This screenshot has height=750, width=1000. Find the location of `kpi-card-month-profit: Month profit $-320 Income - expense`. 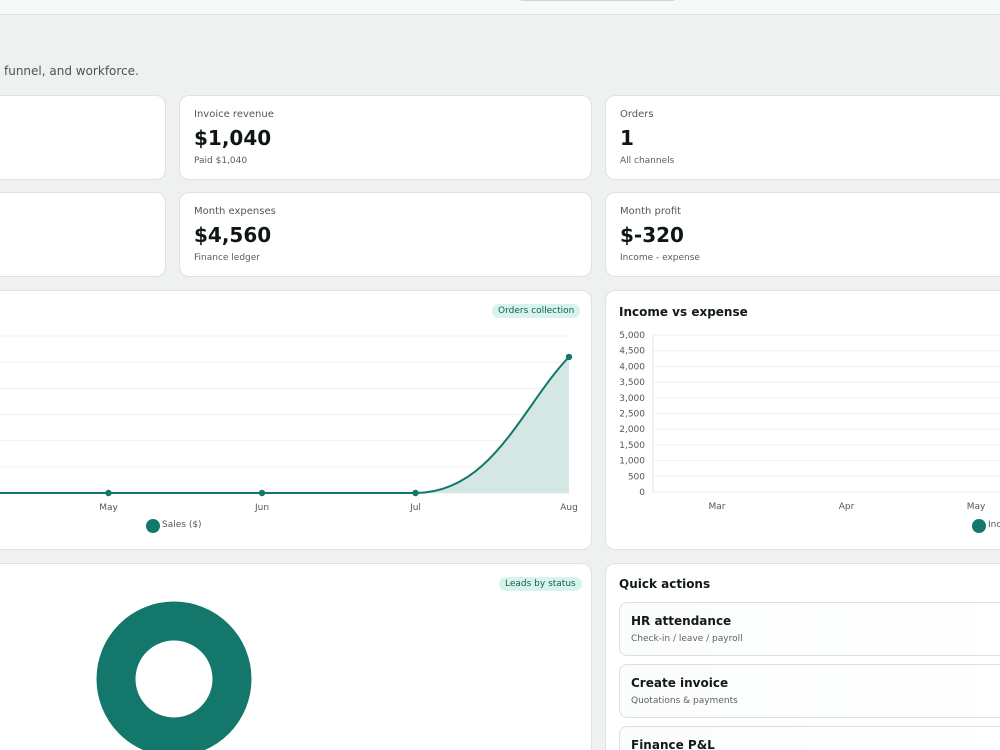

kpi-card-month-profit: Month profit $-320 Income - expense is located at coordinates (802, 234).